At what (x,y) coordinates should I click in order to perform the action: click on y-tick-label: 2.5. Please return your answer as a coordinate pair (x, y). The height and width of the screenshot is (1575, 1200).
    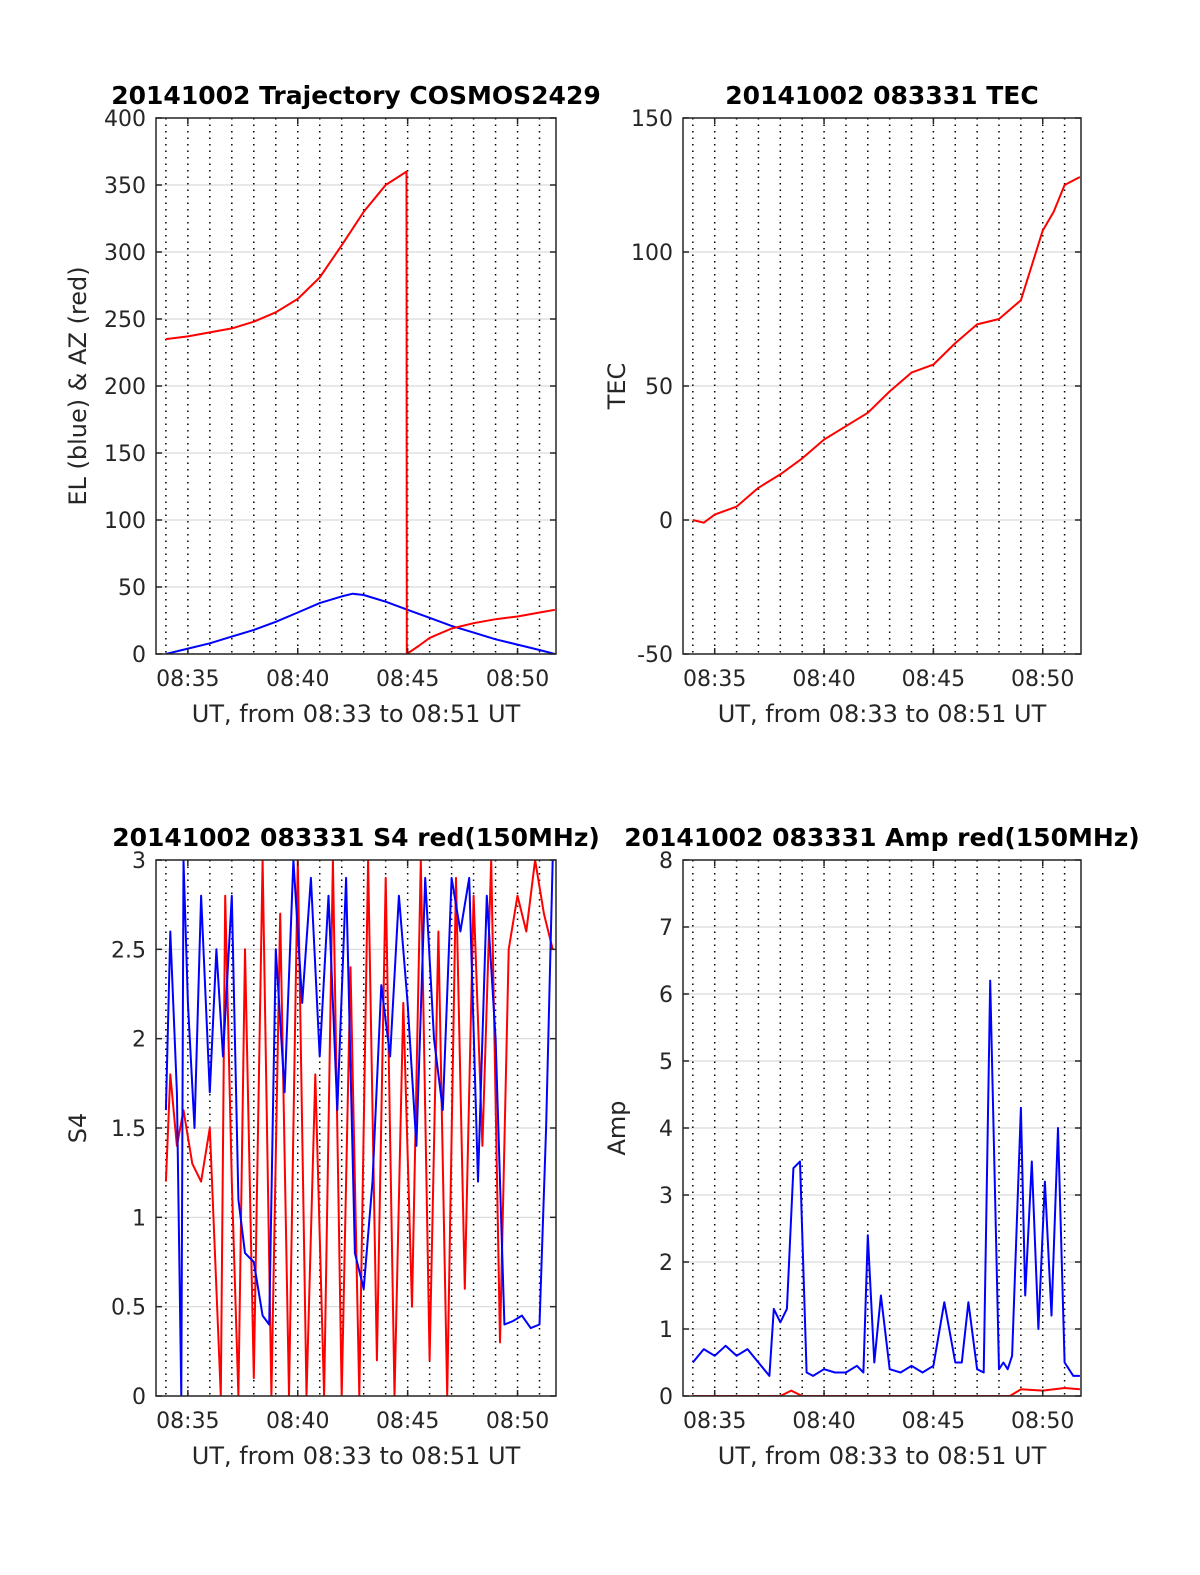
    Looking at the image, I should click on (128, 950).